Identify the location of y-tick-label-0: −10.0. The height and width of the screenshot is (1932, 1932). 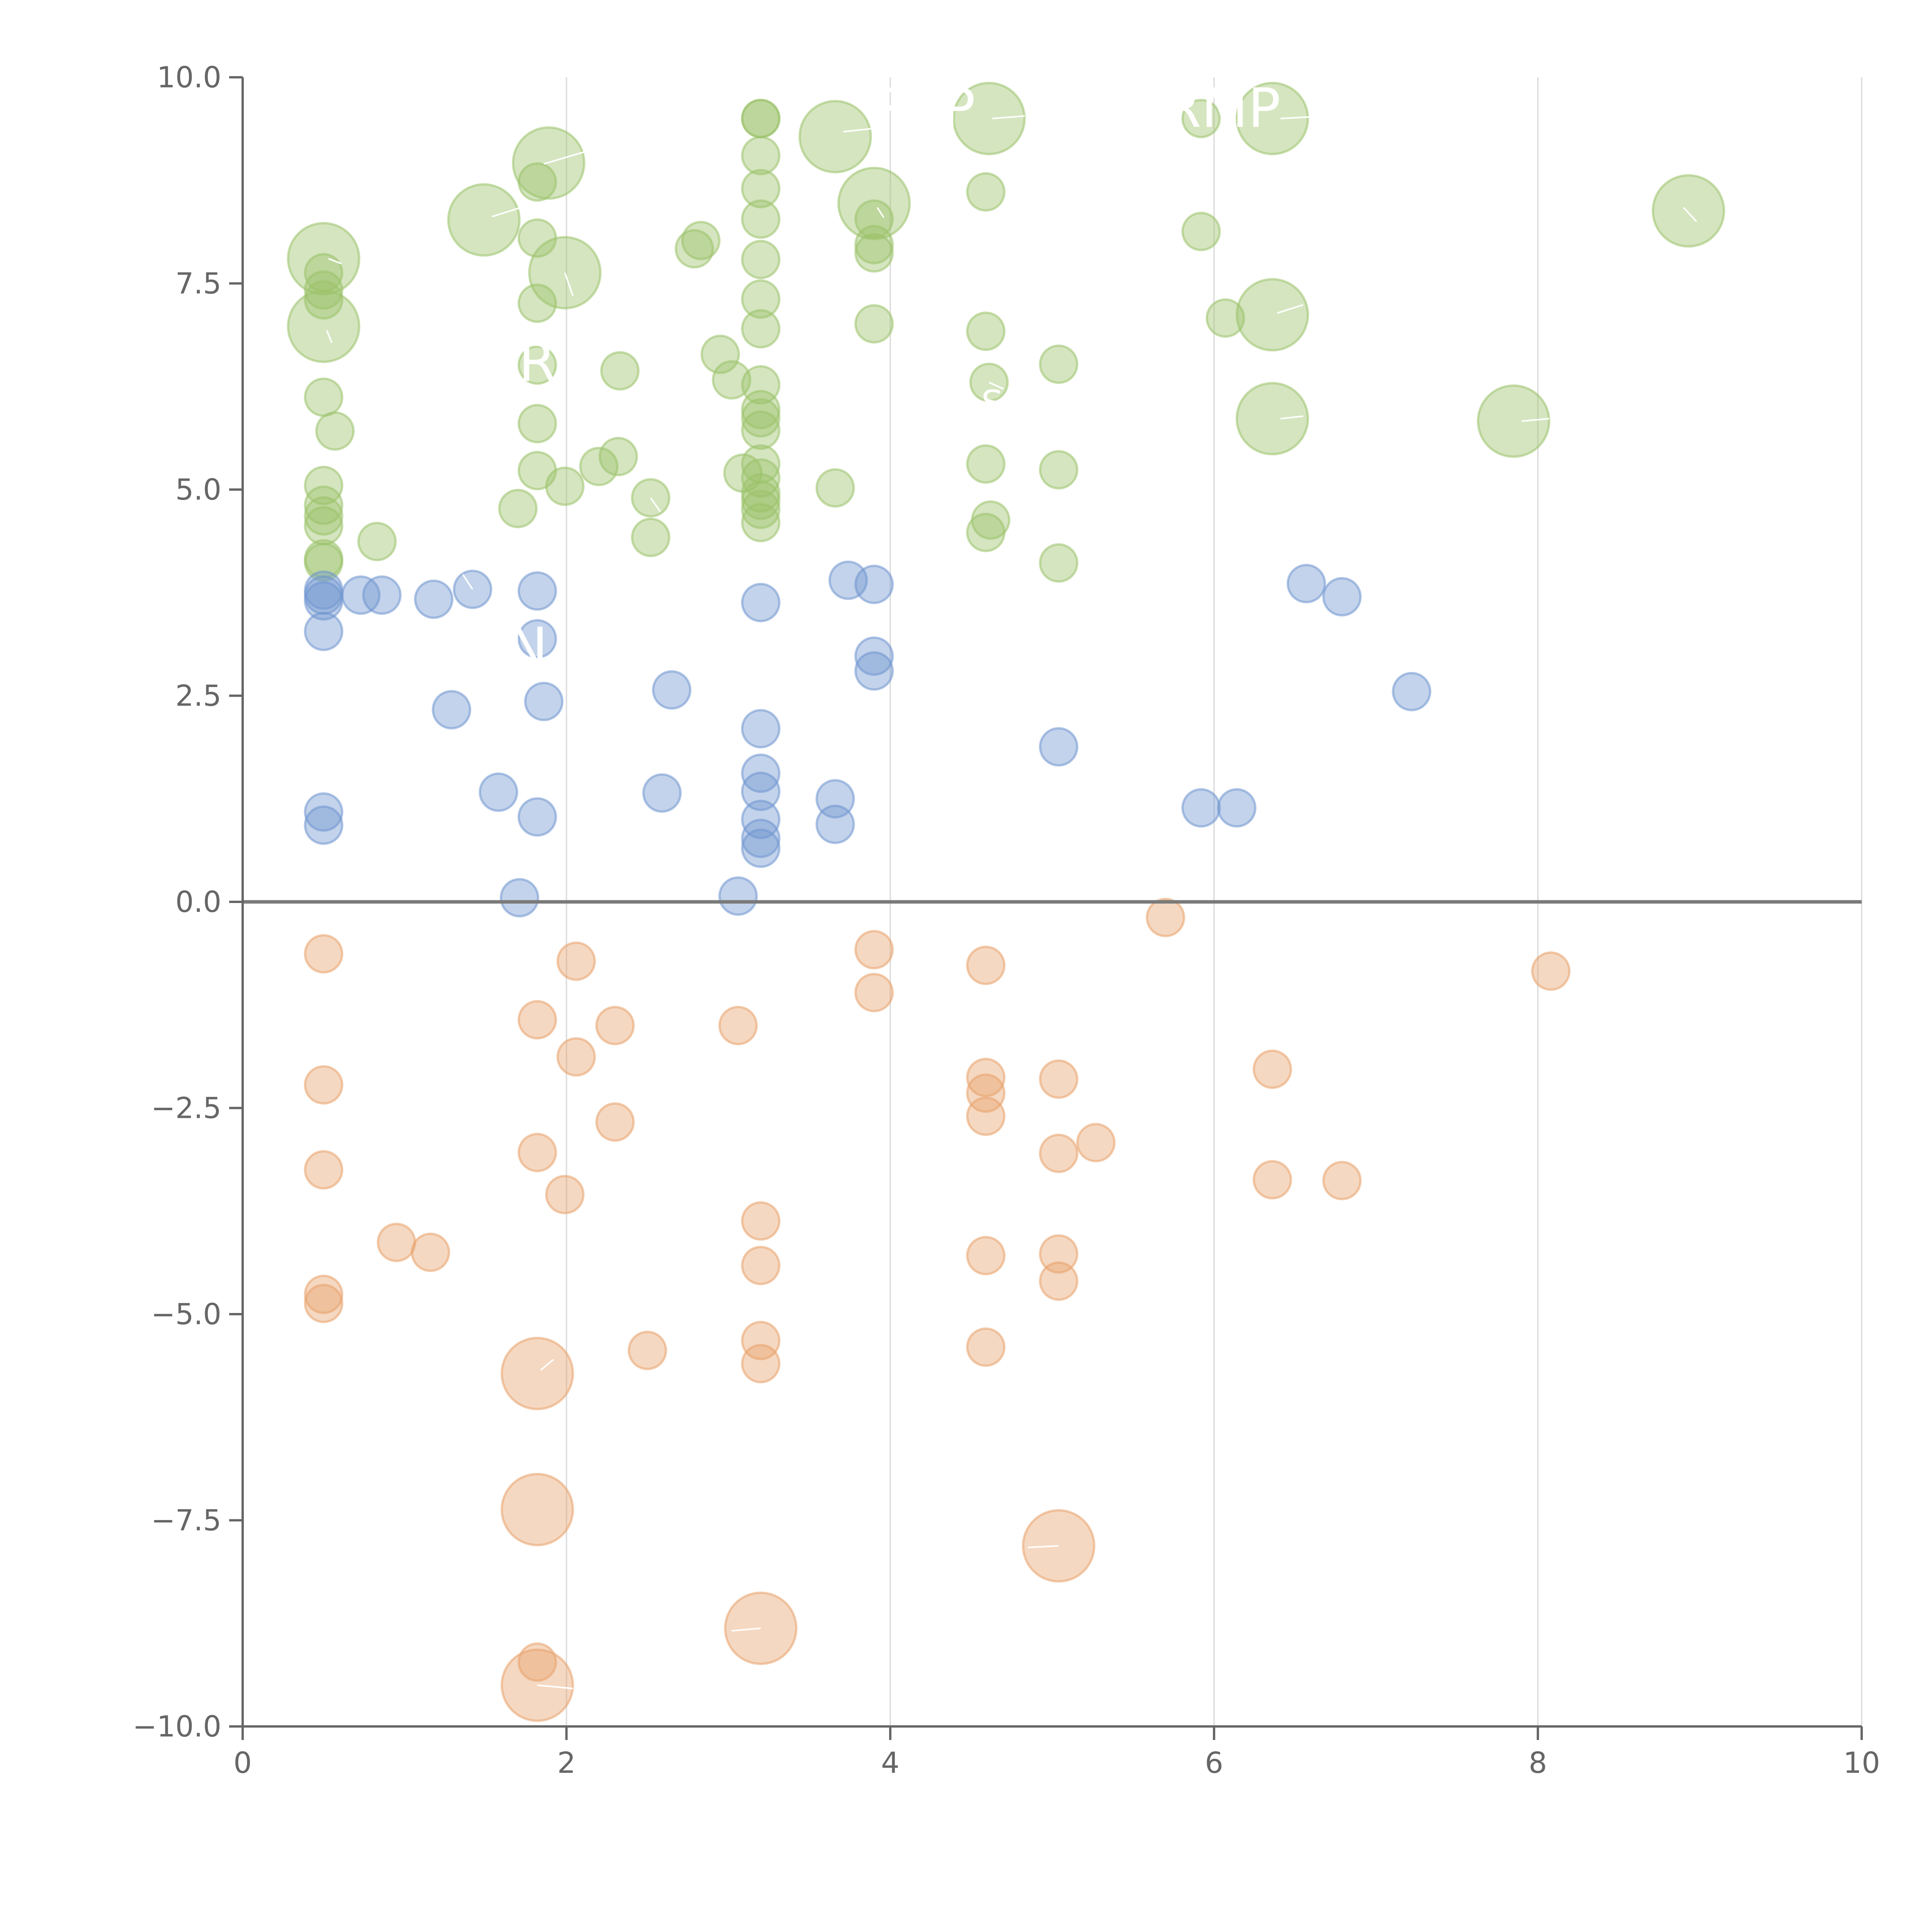
(177, 1726).